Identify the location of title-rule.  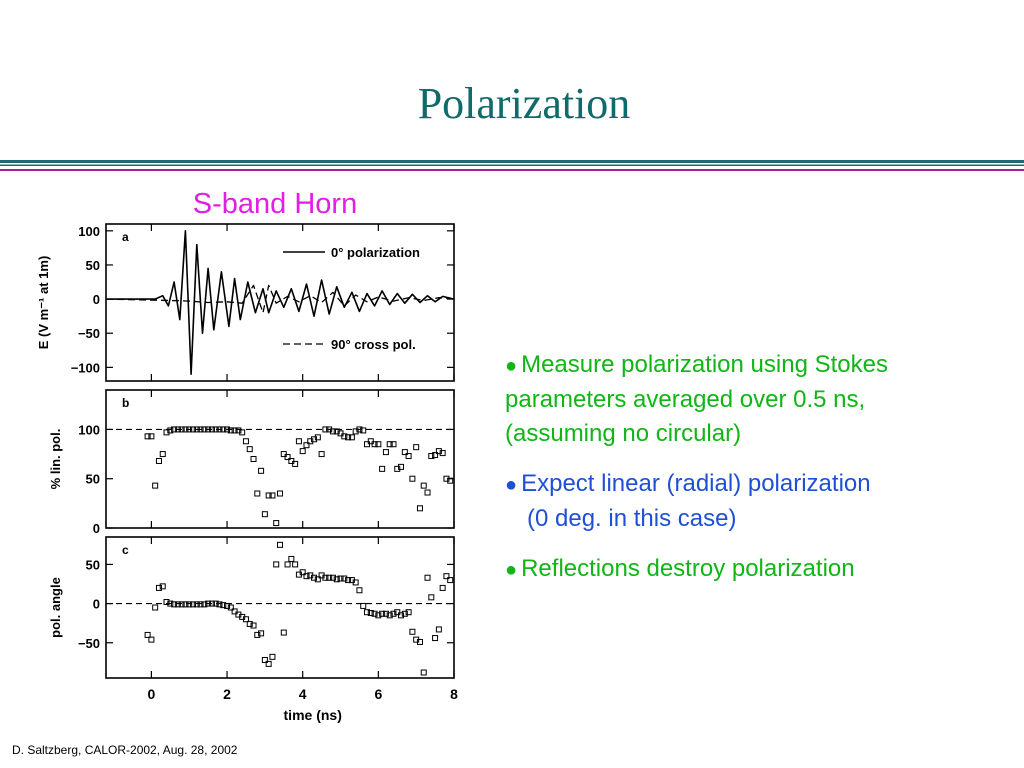
(512, 165).